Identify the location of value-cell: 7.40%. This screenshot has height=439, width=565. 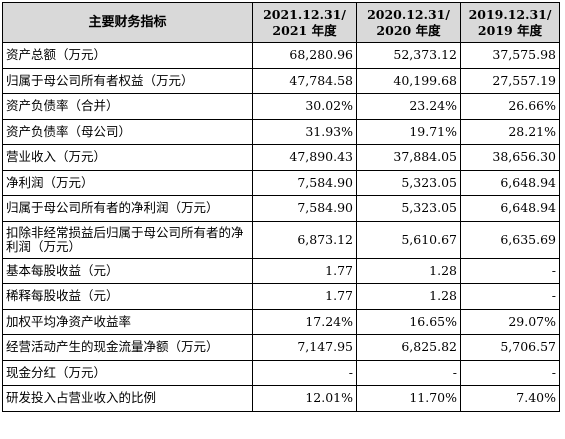
(510, 398).